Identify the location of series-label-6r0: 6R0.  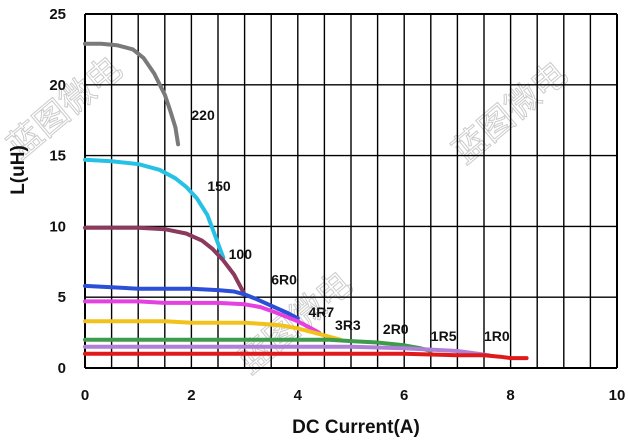
(284, 279).